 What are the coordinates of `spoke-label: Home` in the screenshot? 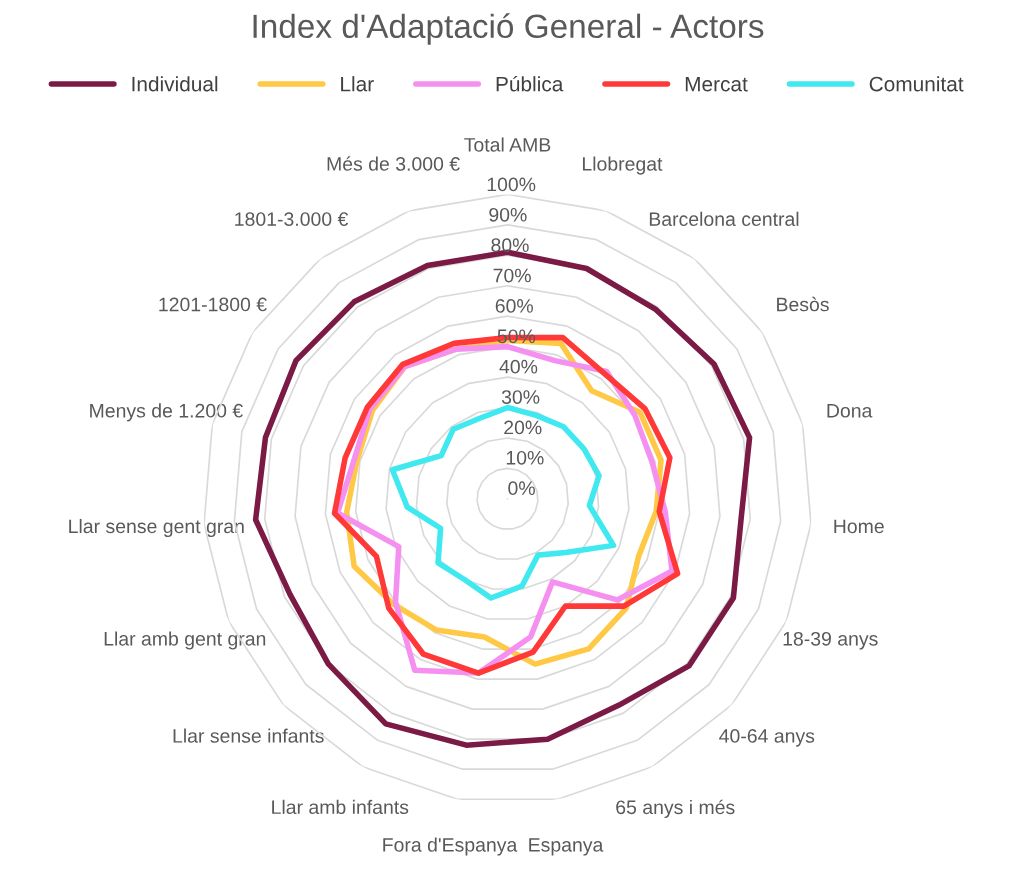 It's located at (859, 526).